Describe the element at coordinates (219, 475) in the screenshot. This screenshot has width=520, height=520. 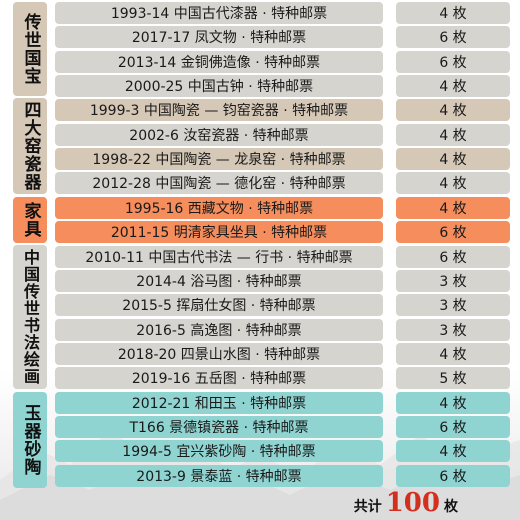
I see `stamp-name: 2013-9 景泰蓝 · 特种邮票` at that location.